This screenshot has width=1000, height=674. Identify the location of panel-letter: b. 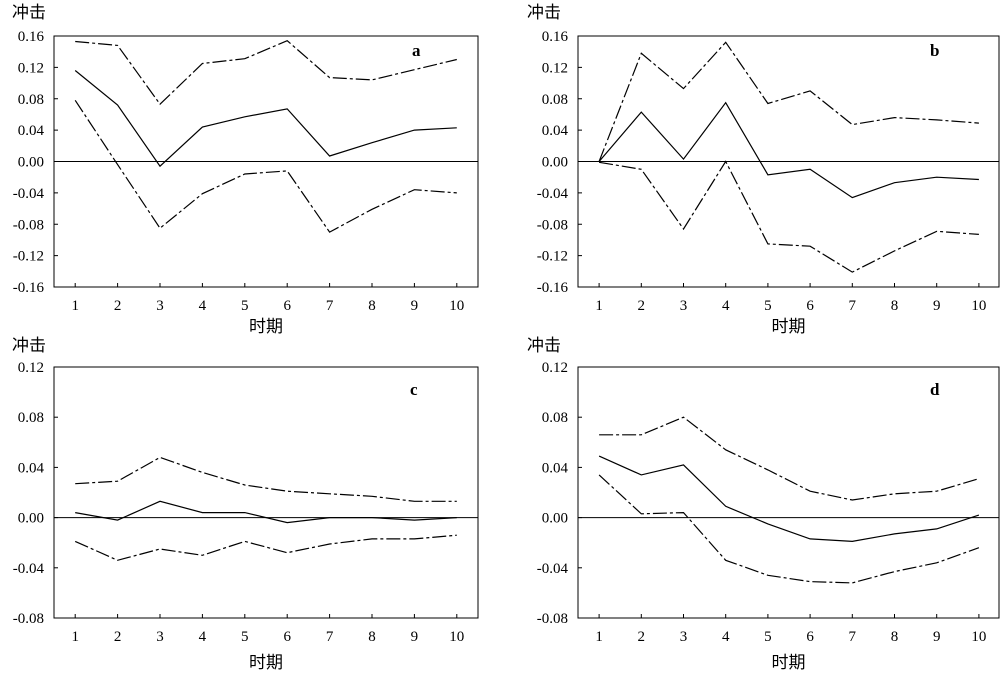
(934, 50).